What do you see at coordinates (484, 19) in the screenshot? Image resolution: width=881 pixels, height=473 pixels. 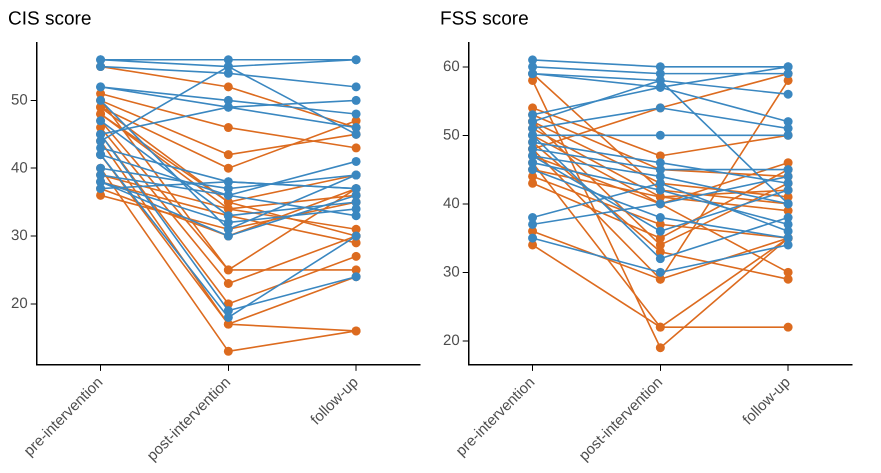 I see `chart-title: FSS score` at bounding box center [484, 19].